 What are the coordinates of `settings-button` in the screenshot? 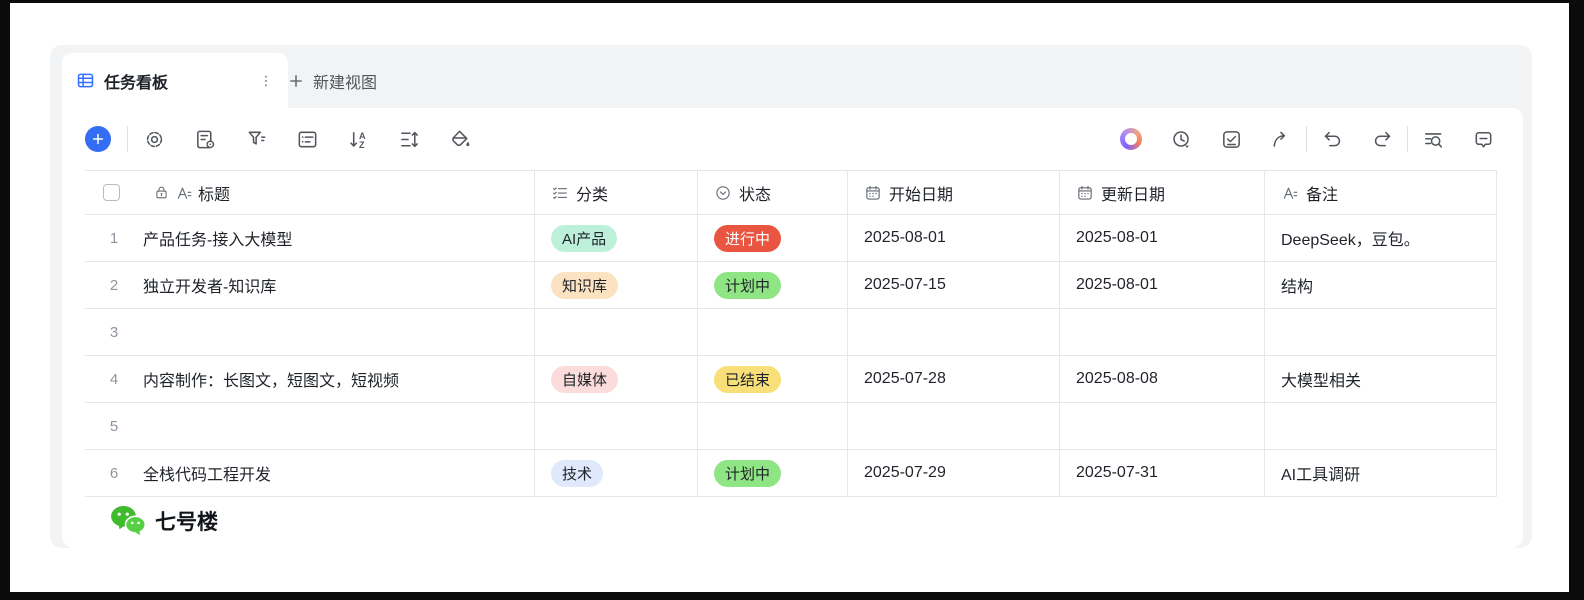 It's located at (154, 139).